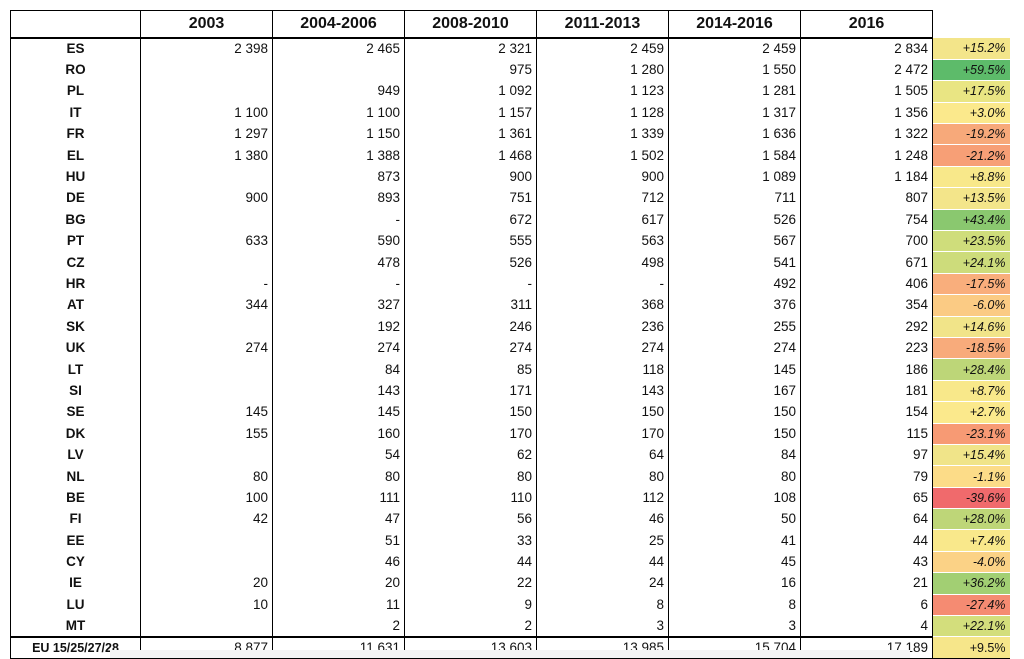 Image resolution: width=1024 pixels, height=659 pixels. What do you see at coordinates (470, 540) in the screenshot?
I see `value-cell: 33` at bounding box center [470, 540].